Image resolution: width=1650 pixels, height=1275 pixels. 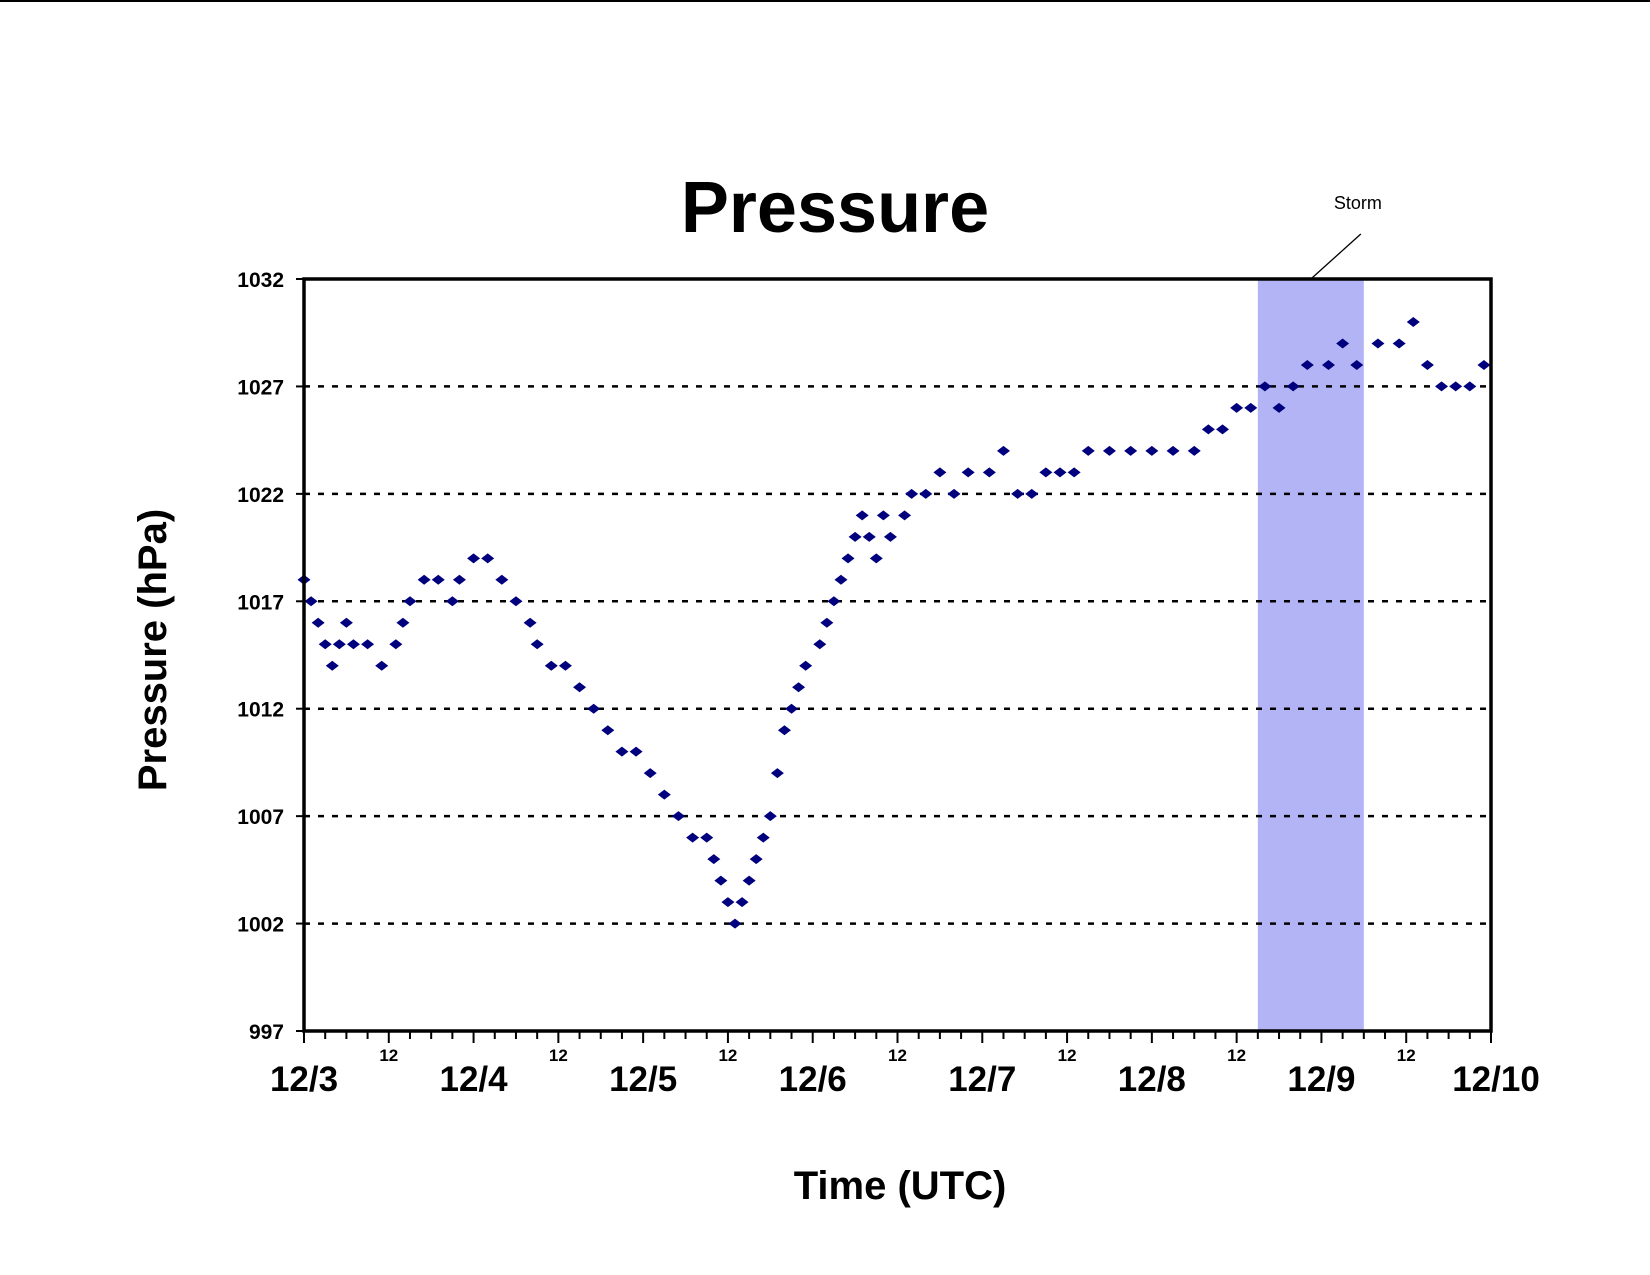 I want to click on x-axis-label: Time (UTC), so click(x=900, y=1186).